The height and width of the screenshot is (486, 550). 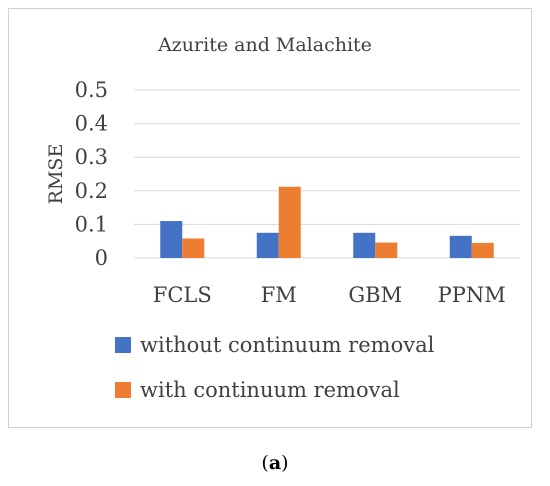 I want to click on y-tick-label: 0.4, so click(x=91, y=124).